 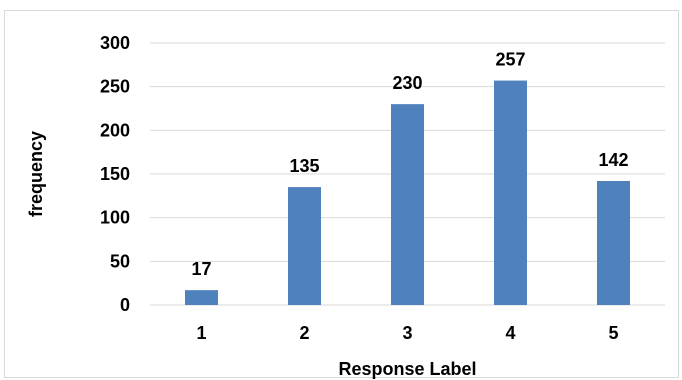 What do you see at coordinates (115, 43) in the screenshot?
I see `y-tick-label: 300` at bounding box center [115, 43].